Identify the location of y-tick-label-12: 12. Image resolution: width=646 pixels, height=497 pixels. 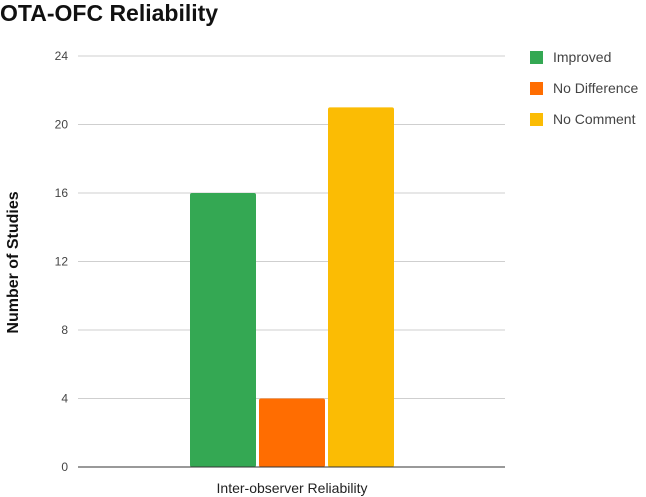
(62, 262).